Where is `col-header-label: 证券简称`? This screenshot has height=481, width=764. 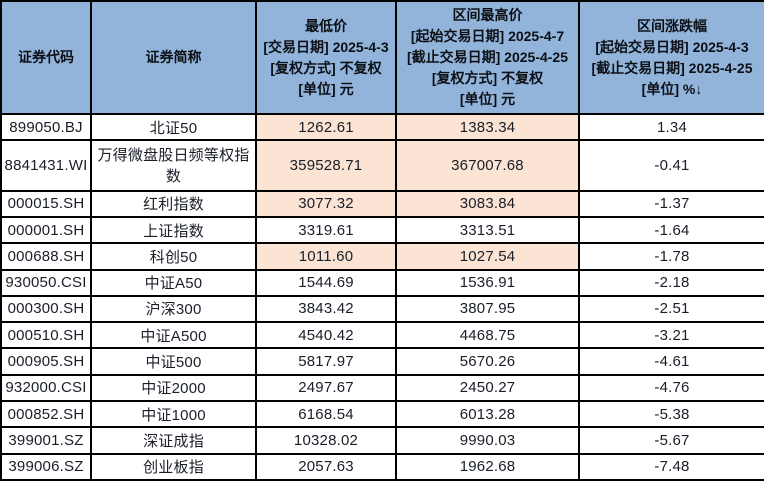 col-header-label: 证券简称 is located at coordinates (173, 57).